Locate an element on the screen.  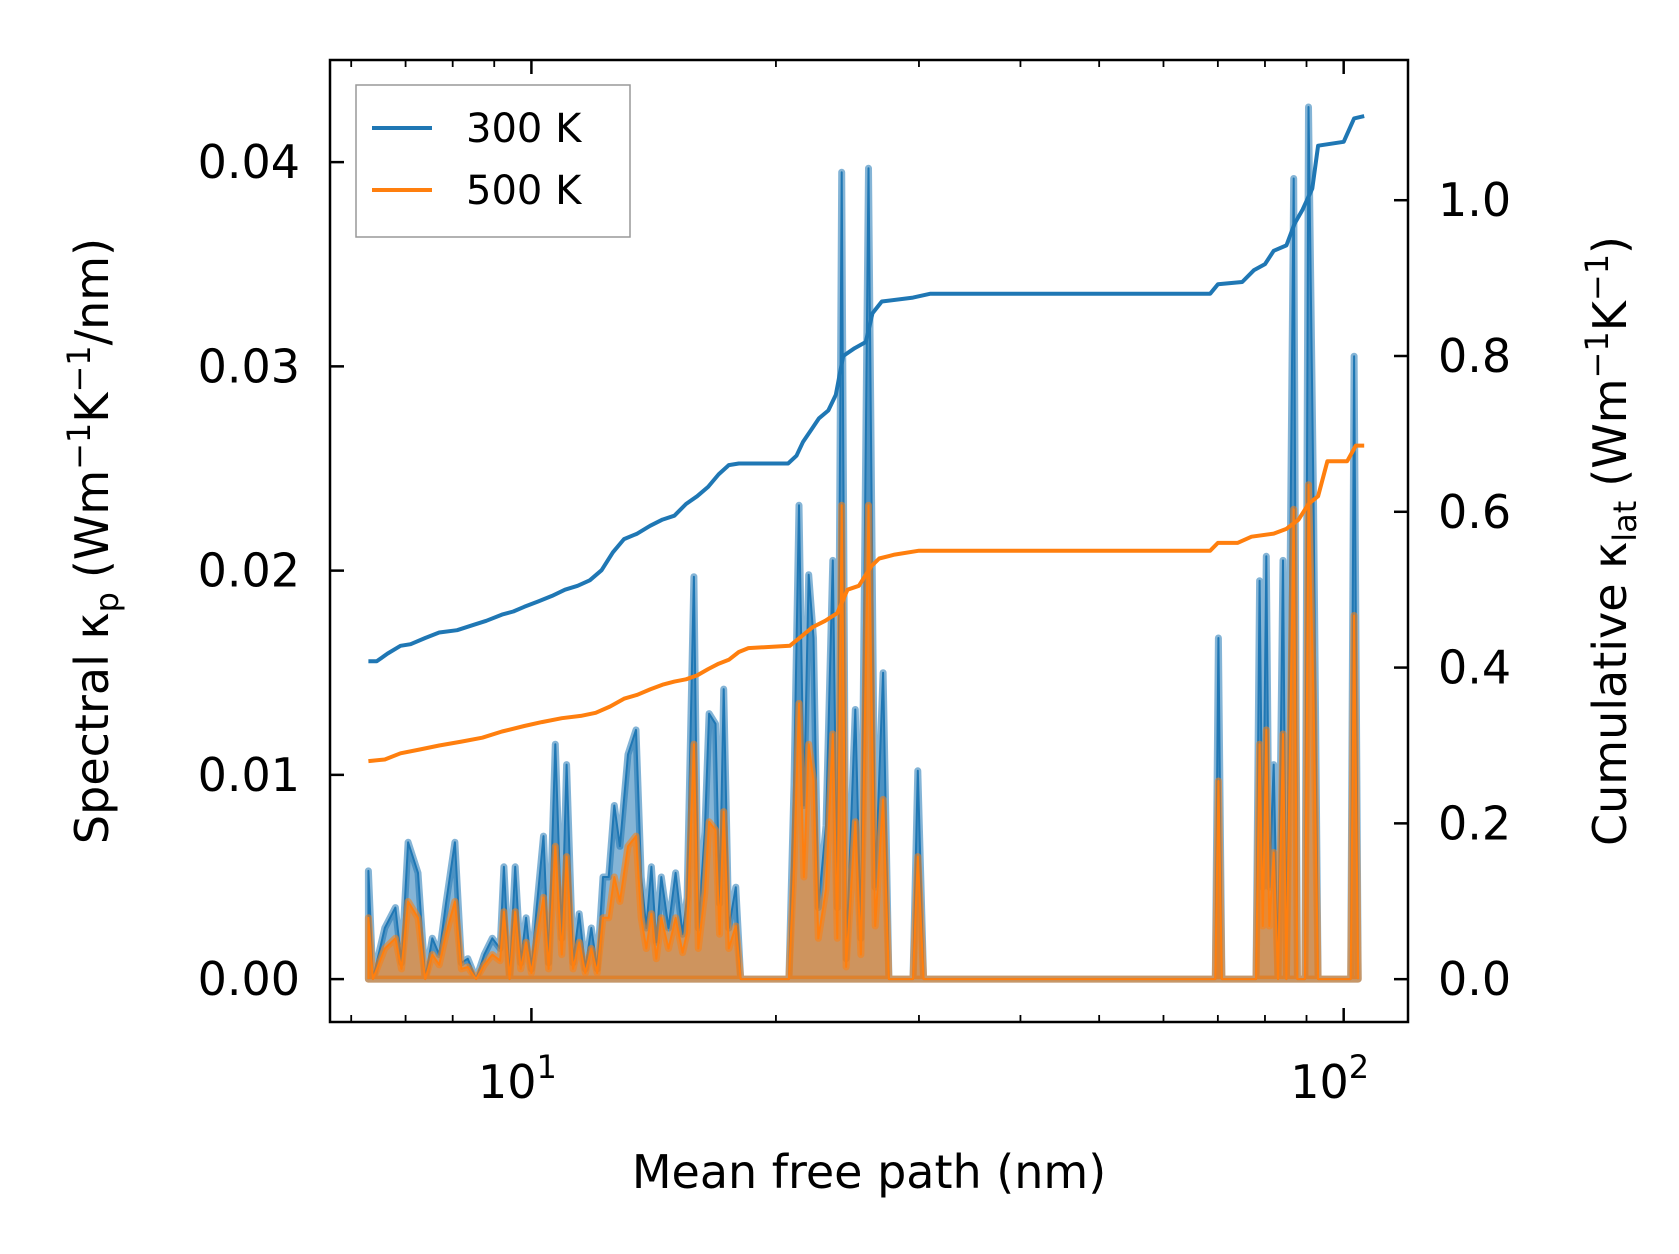
x-axis-label: Mean free path (nm) is located at coordinates (869, 1172).